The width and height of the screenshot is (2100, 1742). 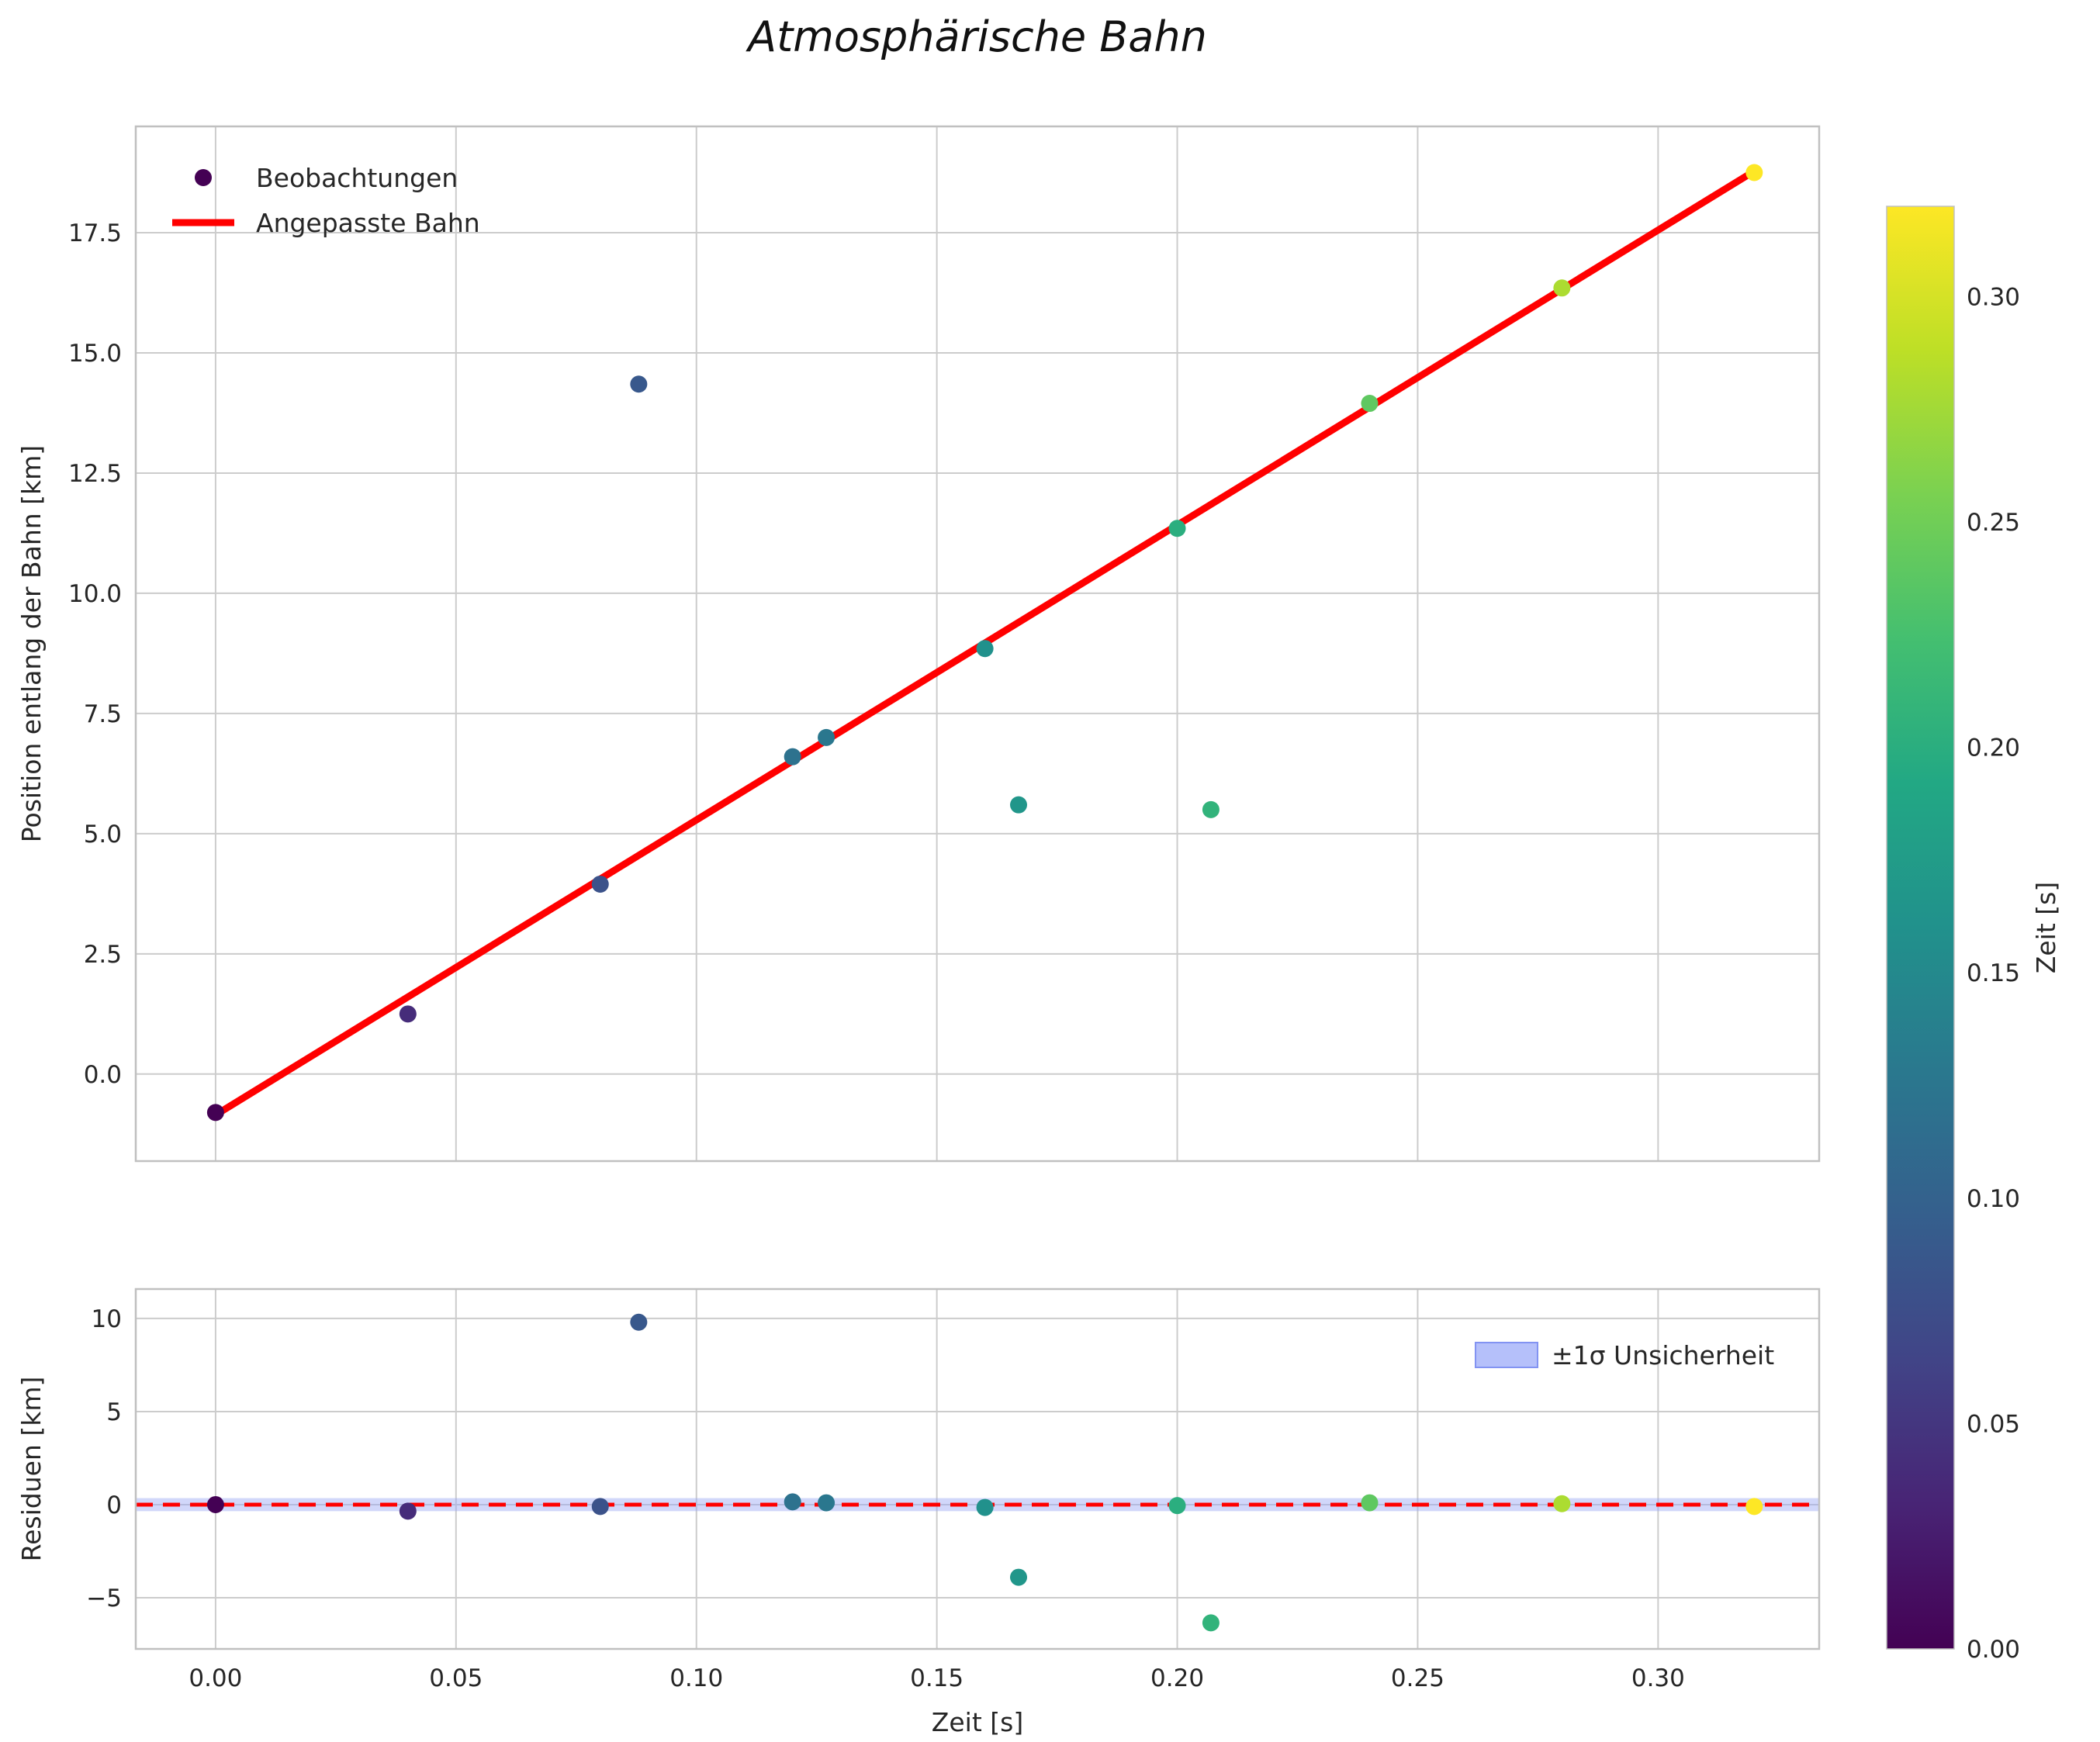 What do you see at coordinates (1973, 935) in the screenshot?
I see `colorbar: 0.00 0.05 0.10 0.15 0.20 0.25 0.30 Zeit [s]` at bounding box center [1973, 935].